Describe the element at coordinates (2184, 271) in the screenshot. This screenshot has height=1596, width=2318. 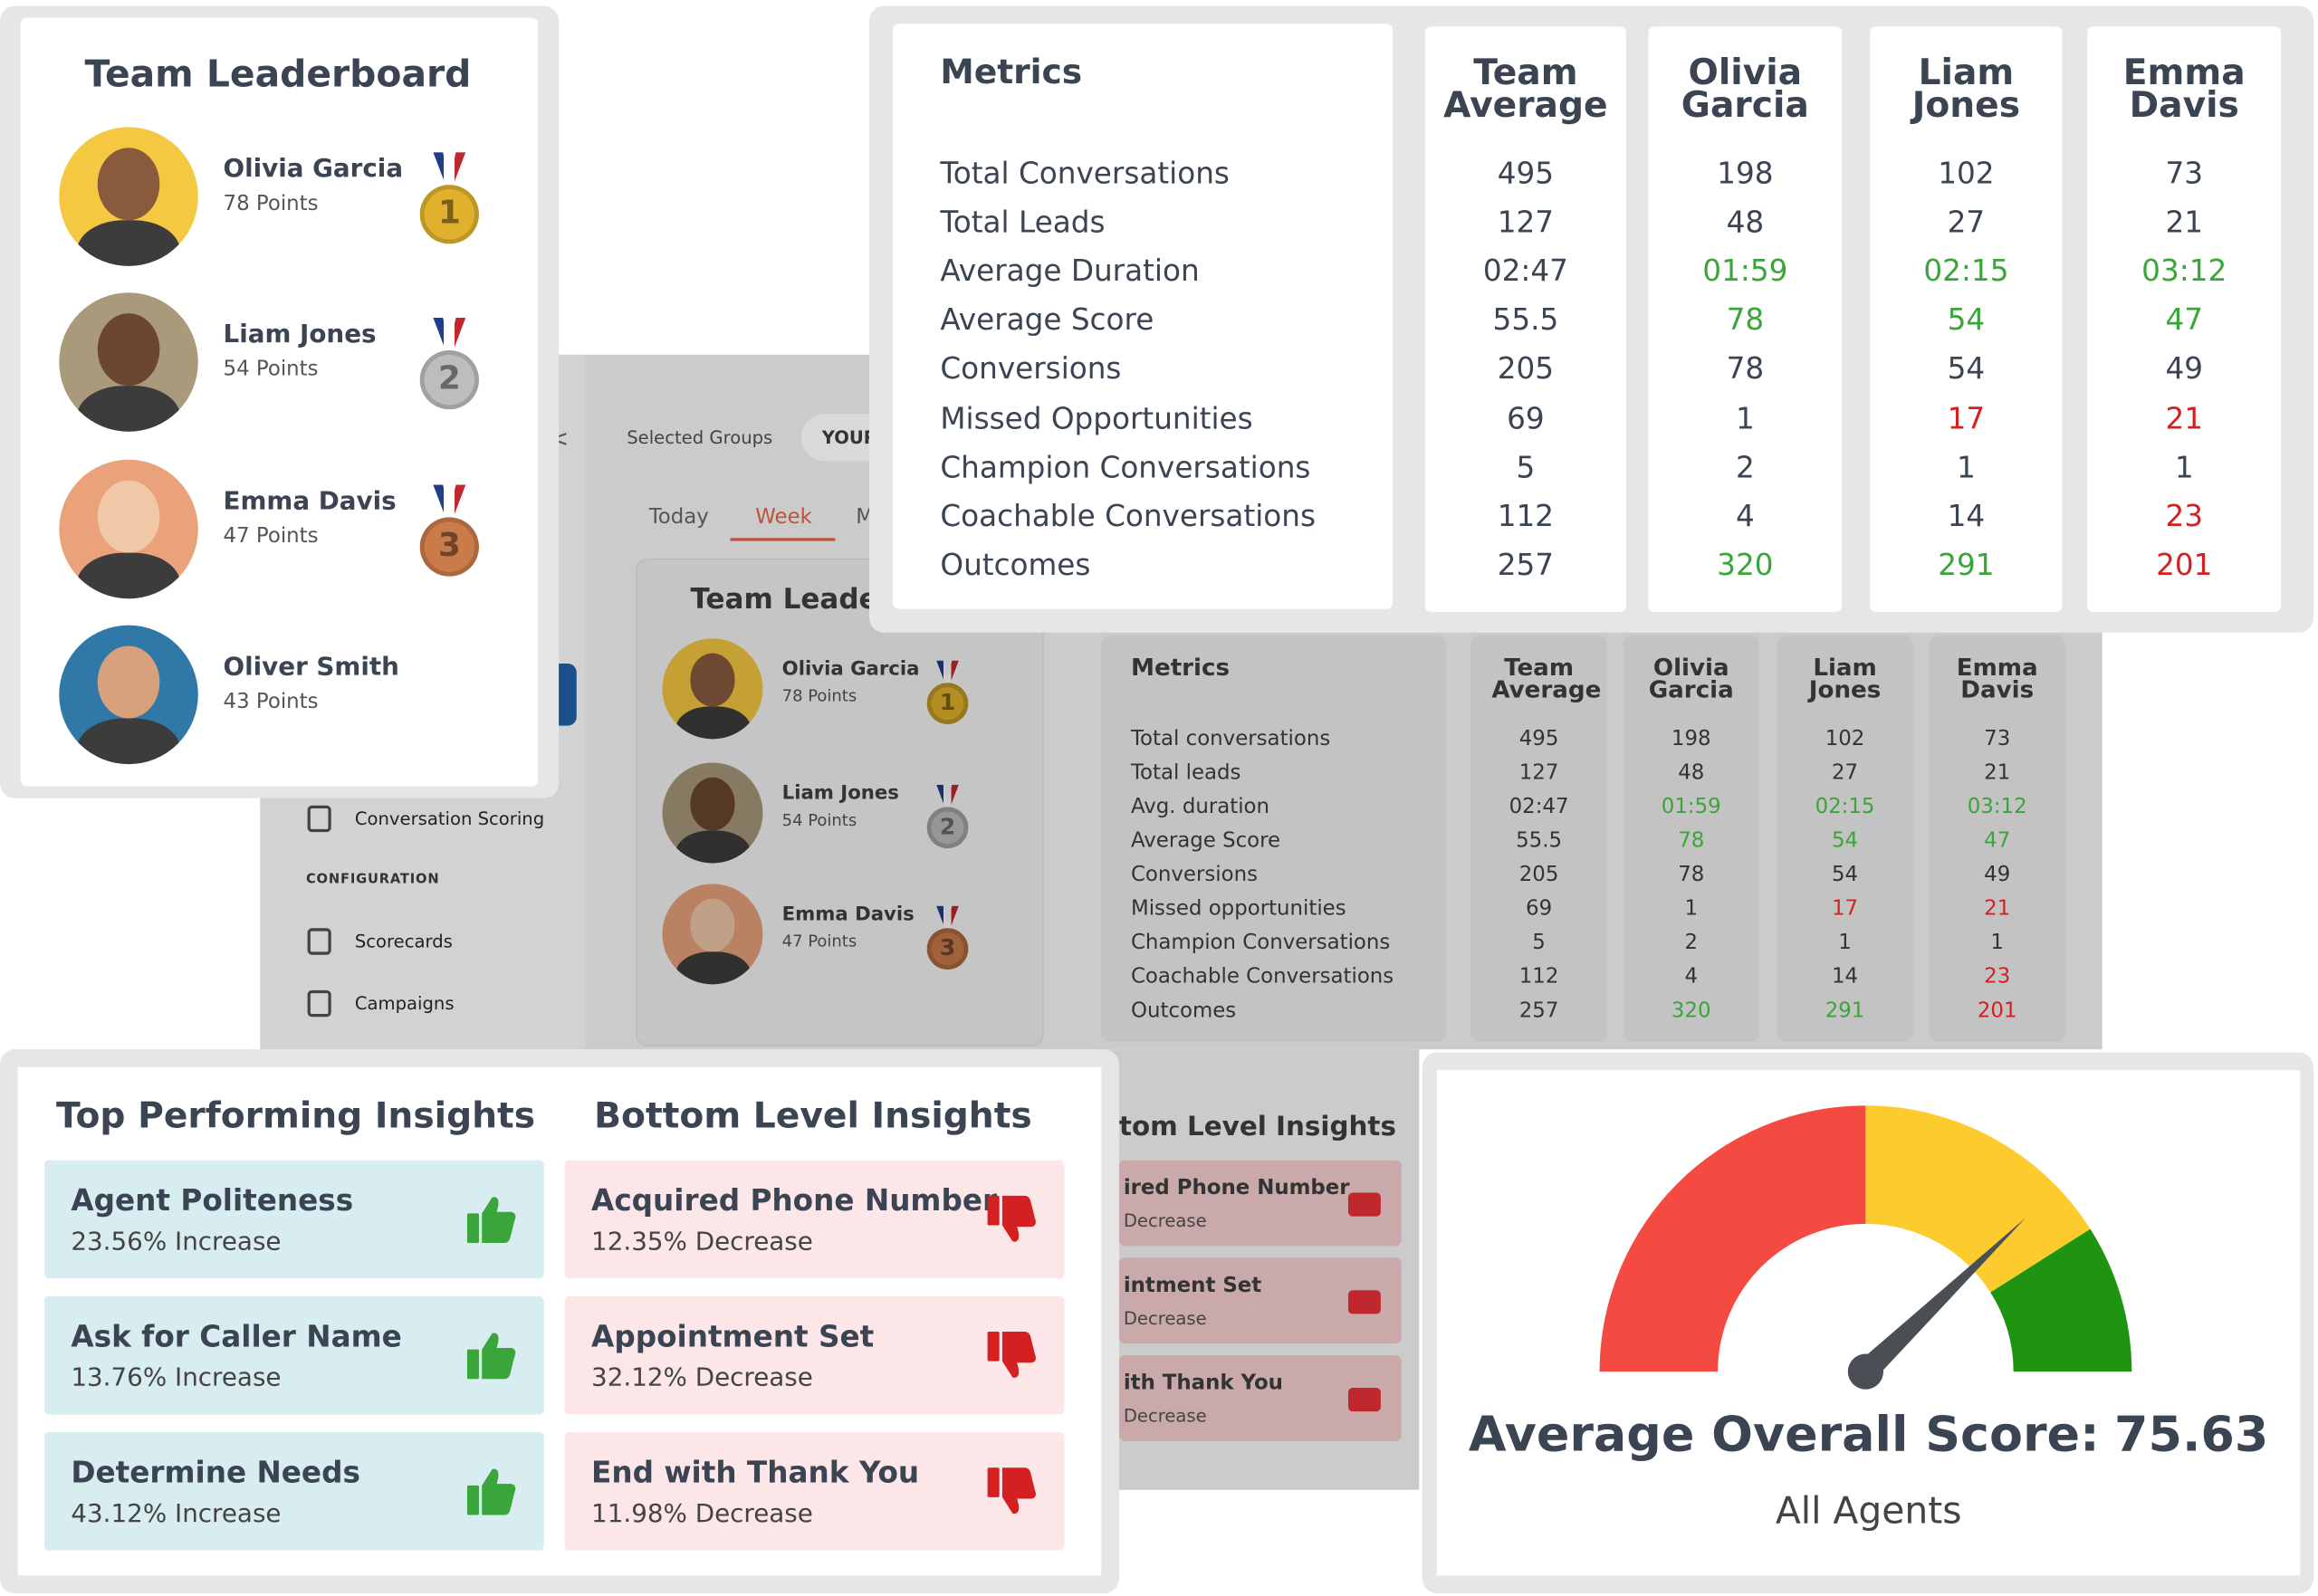
I see `metric-cell: 03:12` at that location.